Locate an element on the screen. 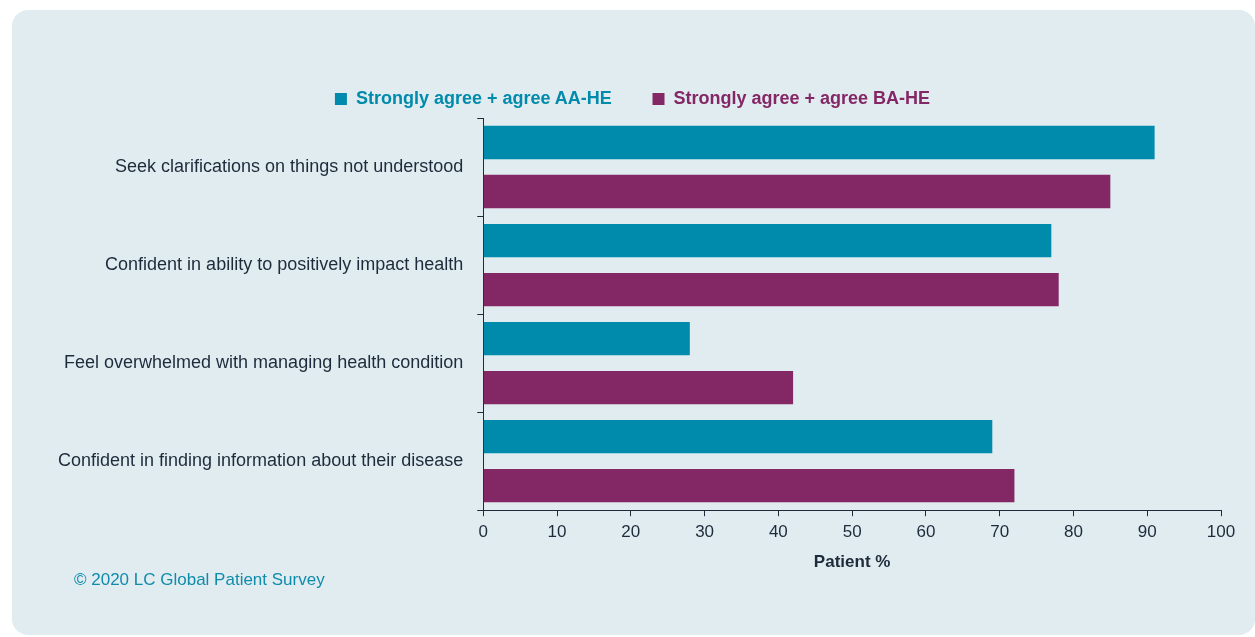 The height and width of the screenshot is (637, 1255). x-axis-title: Patient % is located at coordinates (852, 562).